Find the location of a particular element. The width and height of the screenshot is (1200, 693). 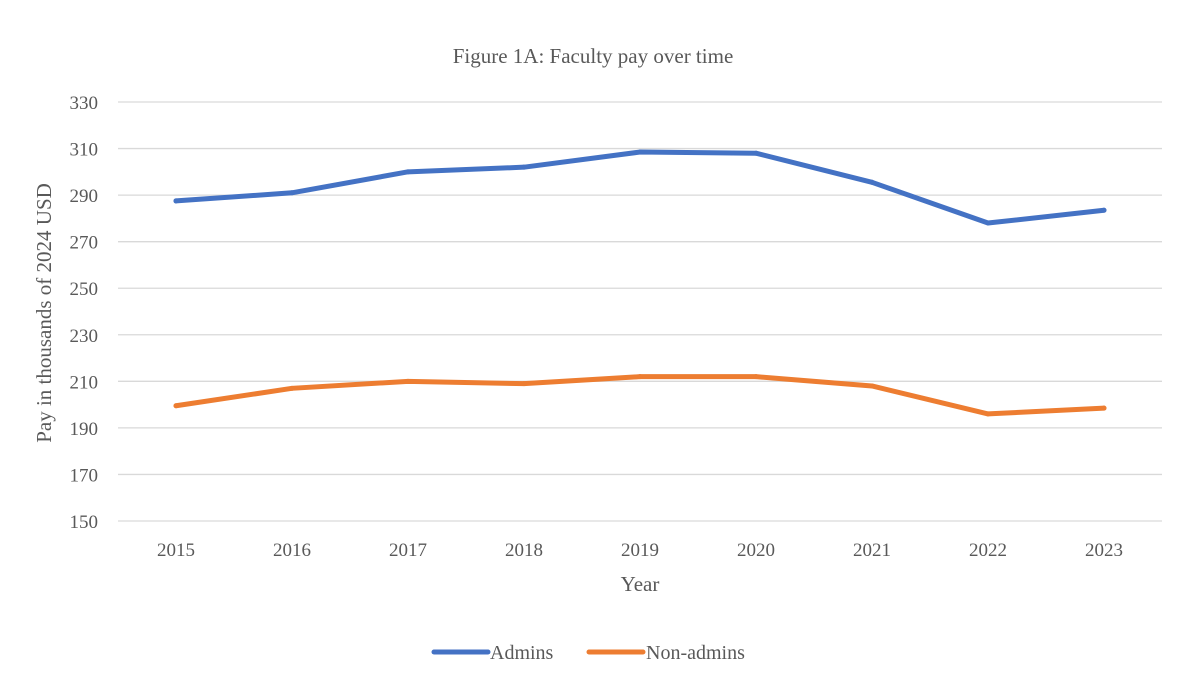

data-point-non-admins-2023 is located at coordinates (1104, 408).